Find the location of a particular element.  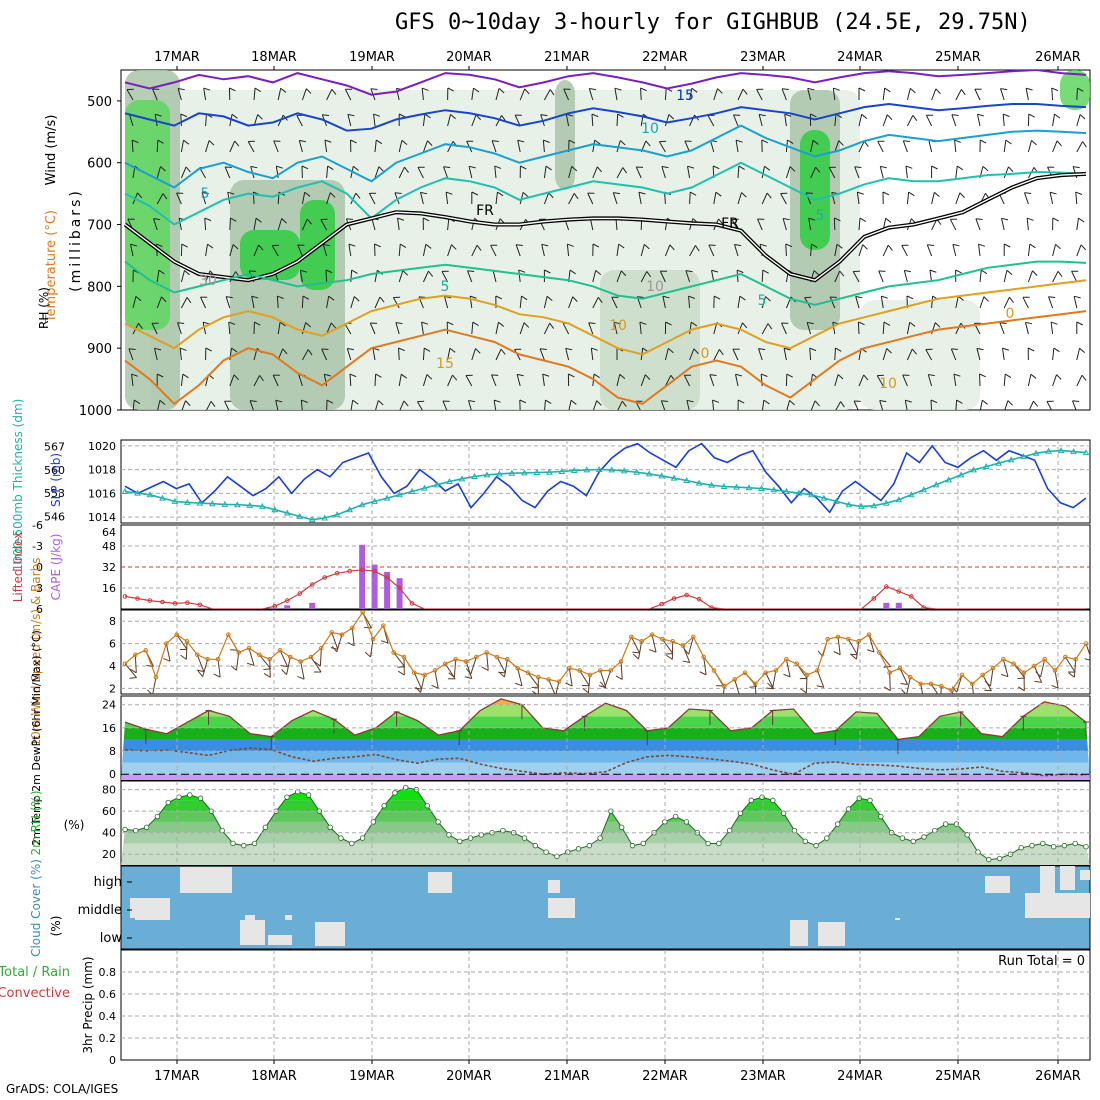

temperature-axis-label: Temperature (°C) is located at coordinates (51, 266).